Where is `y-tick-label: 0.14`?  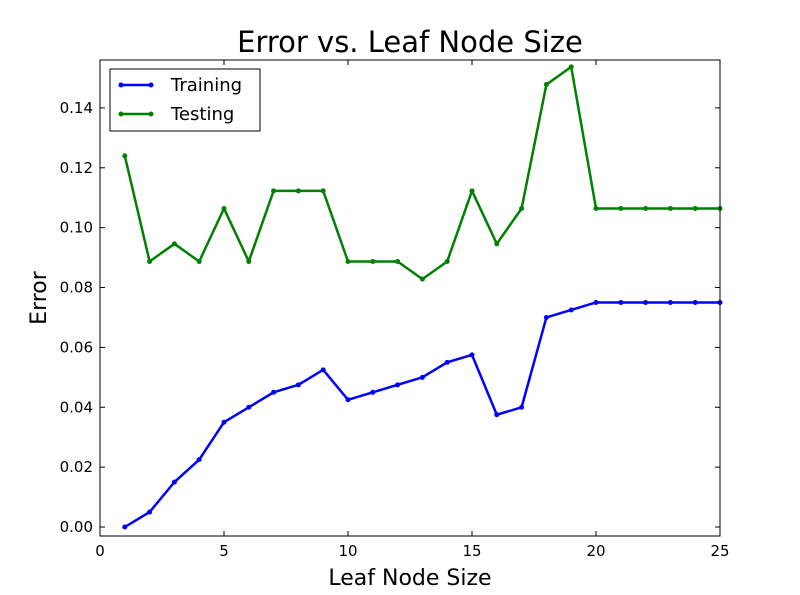
y-tick-label: 0.14 is located at coordinates (76, 108).